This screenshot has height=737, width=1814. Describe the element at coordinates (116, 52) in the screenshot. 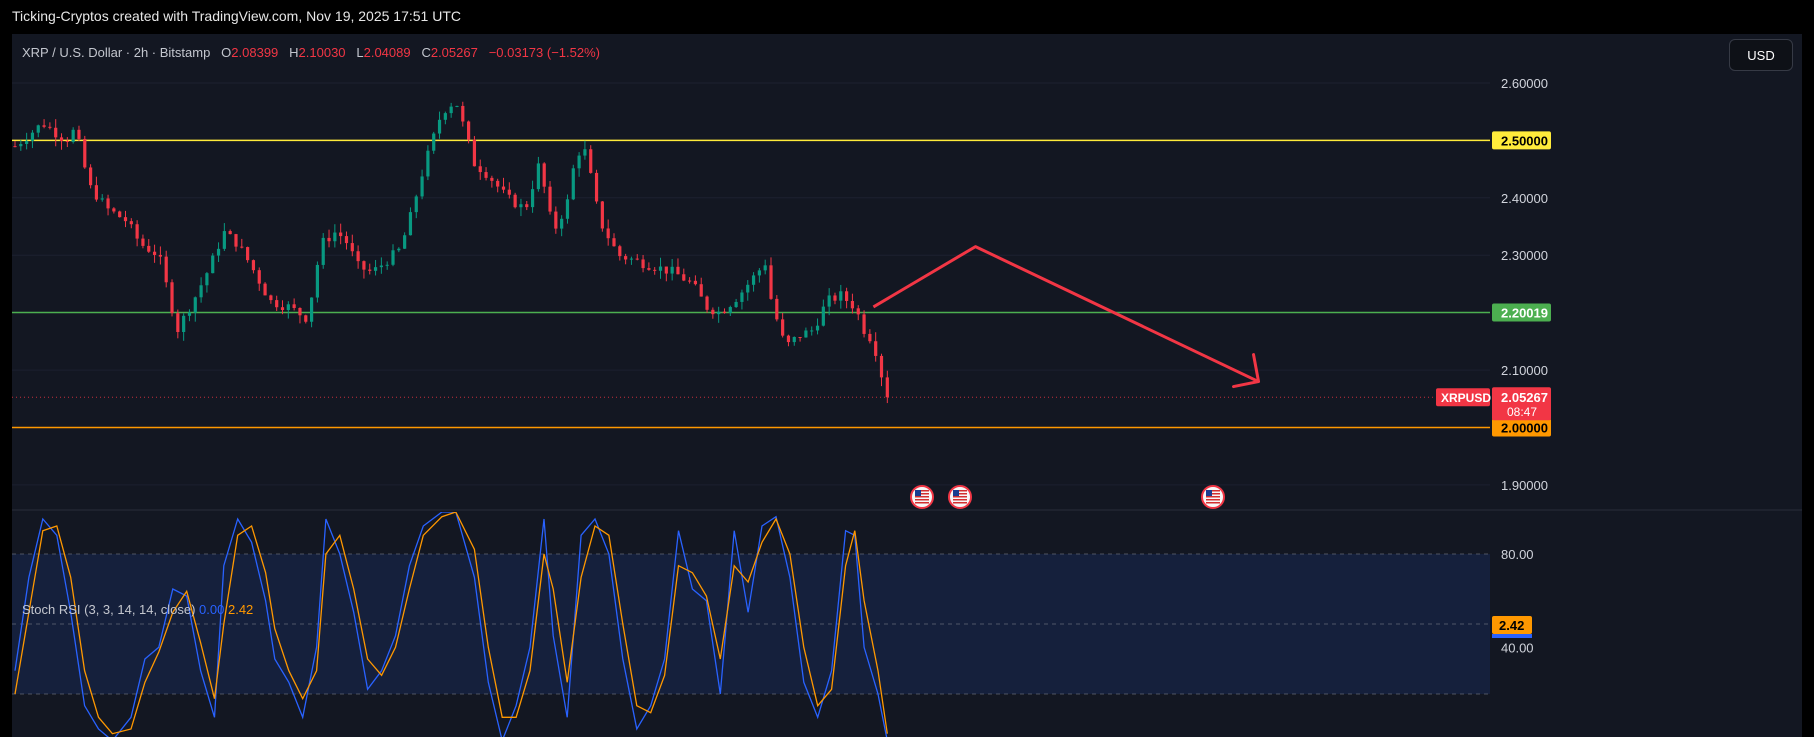

I see `symbol-name: XRP / U.S. Dollar · 2h · Bitstamp` at that location.